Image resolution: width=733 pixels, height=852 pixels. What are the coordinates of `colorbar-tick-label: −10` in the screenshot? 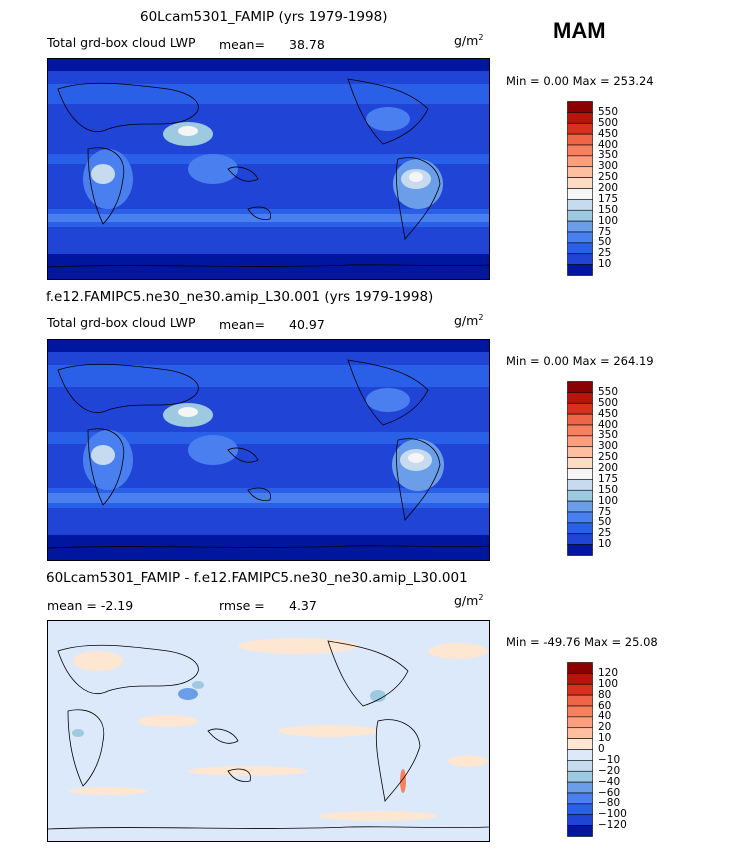 It's located at (609, 759).